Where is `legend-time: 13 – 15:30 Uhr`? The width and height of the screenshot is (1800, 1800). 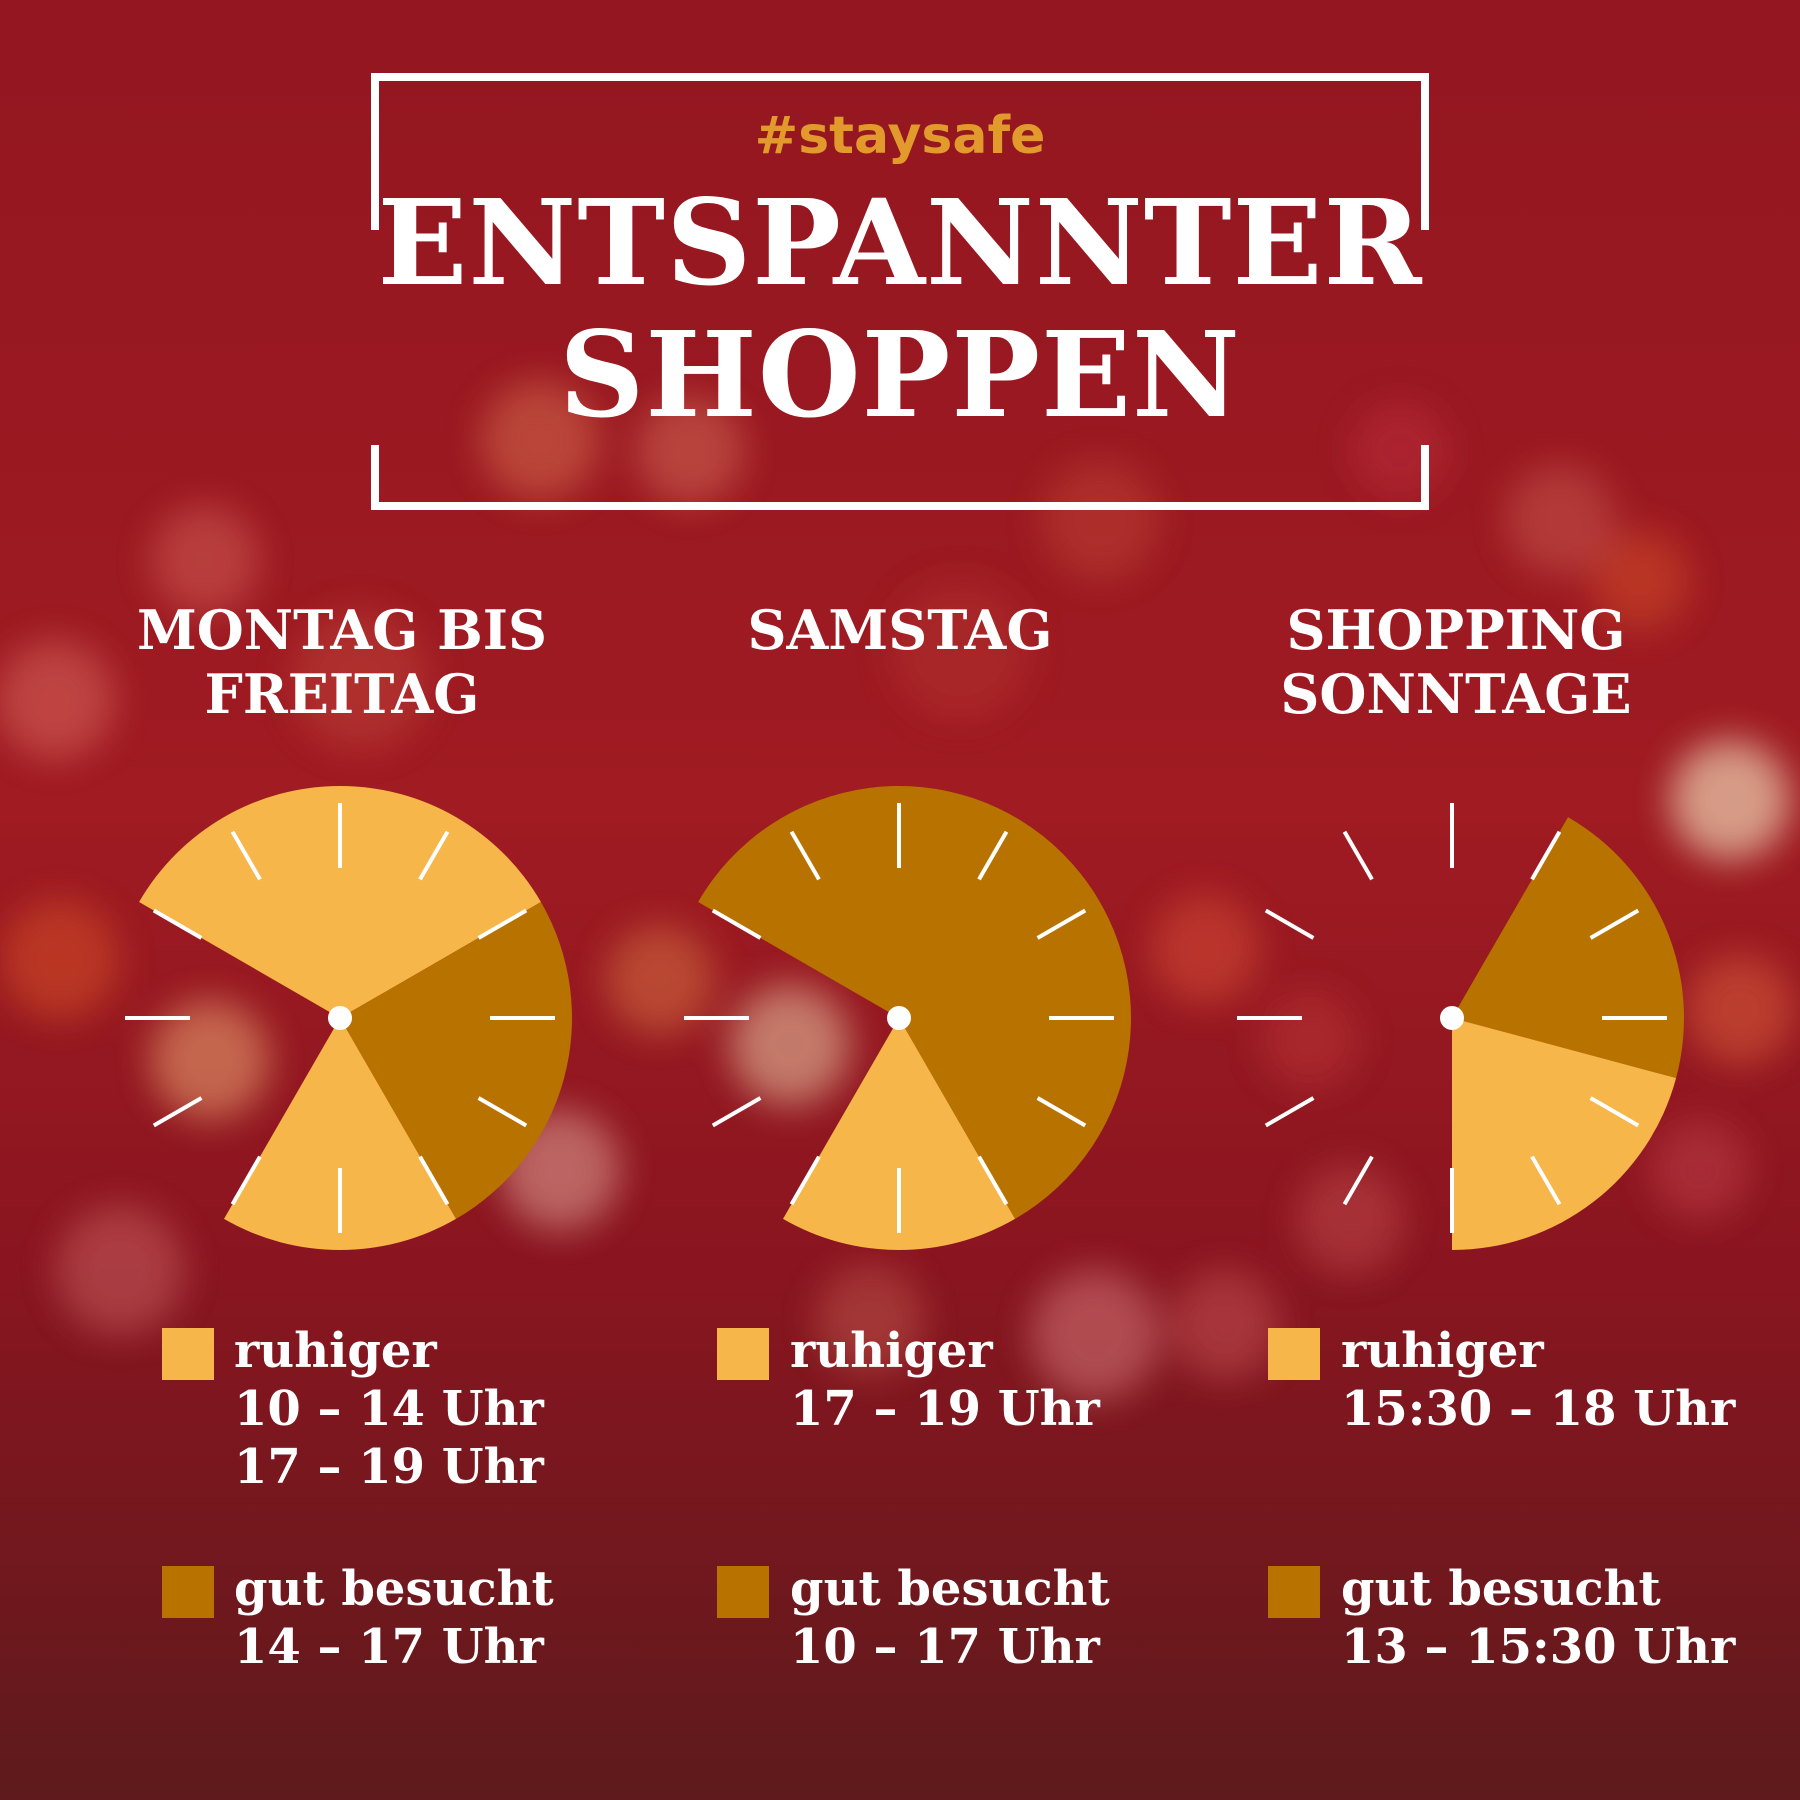
legend-time: 13 – 15:30 Uhr is located at coordinates (1538, 1647).